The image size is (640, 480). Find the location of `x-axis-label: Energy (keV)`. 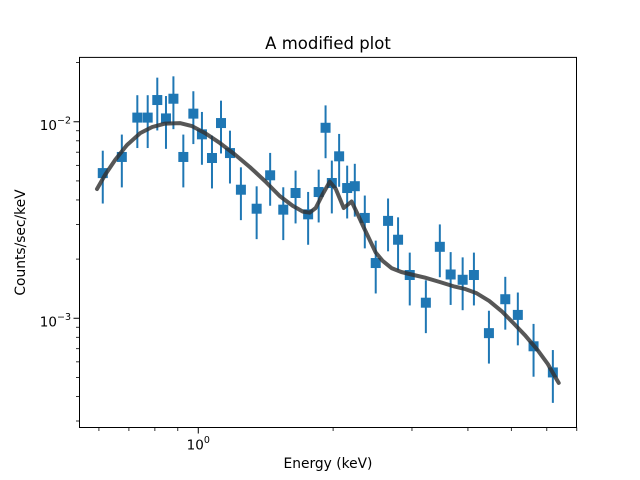

x-axis-label: Energy (keV) is located at coordinates (328, 464).